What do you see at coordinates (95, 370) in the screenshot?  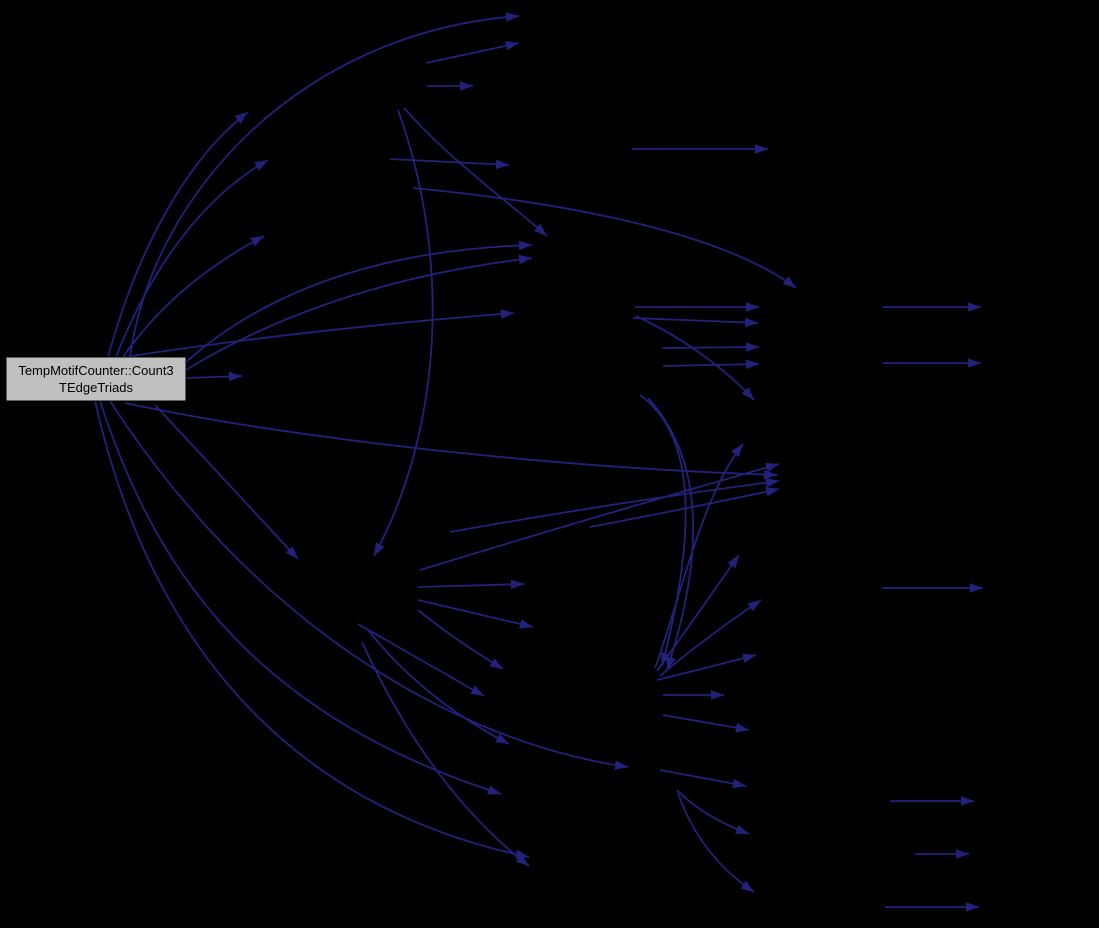 I see `graph-node-label-line1: TempMotifCounter::Count3` at bounding box center [95, 370].